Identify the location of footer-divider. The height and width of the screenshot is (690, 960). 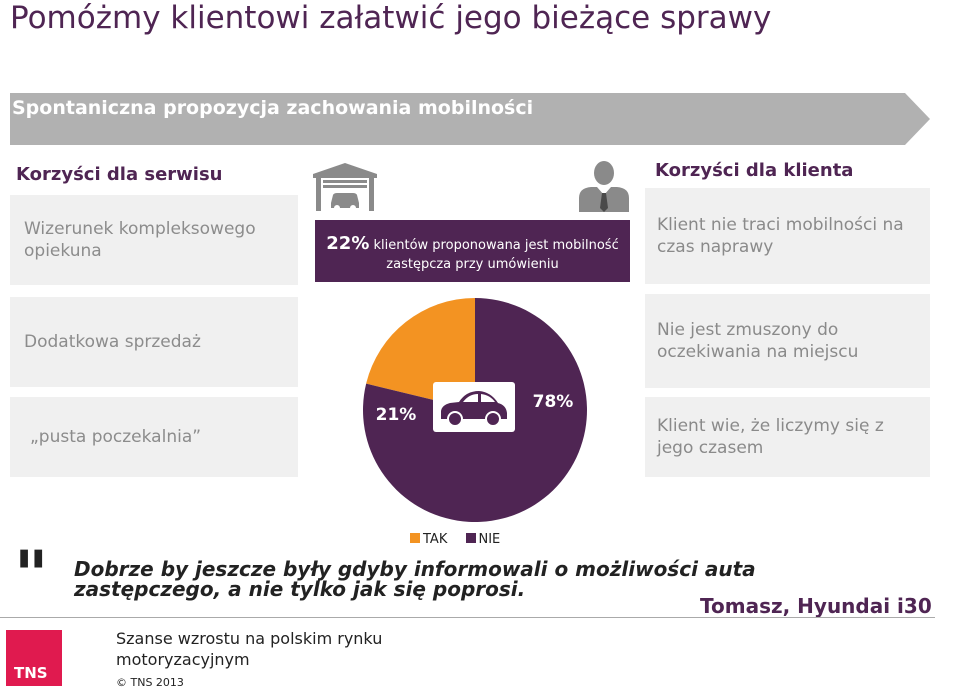
(467, 617).